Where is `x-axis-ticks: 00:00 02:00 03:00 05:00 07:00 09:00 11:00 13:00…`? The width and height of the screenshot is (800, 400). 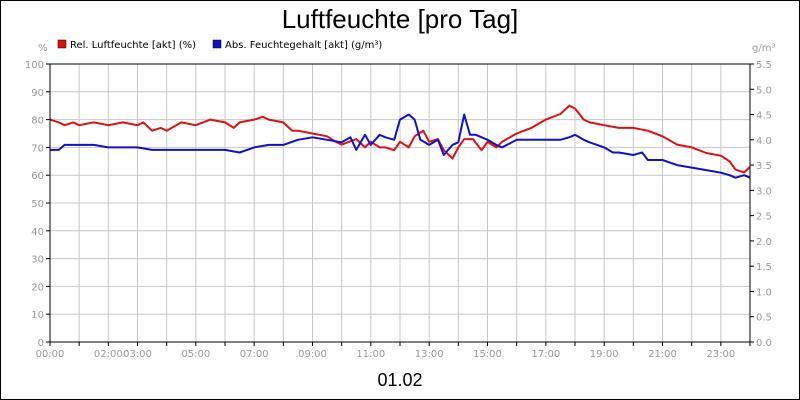 x-axis-ticks: 00:00 02:00 03:00 05:00 07:00 09:00 11:00 13:00… is located at coordinates (393, 351).